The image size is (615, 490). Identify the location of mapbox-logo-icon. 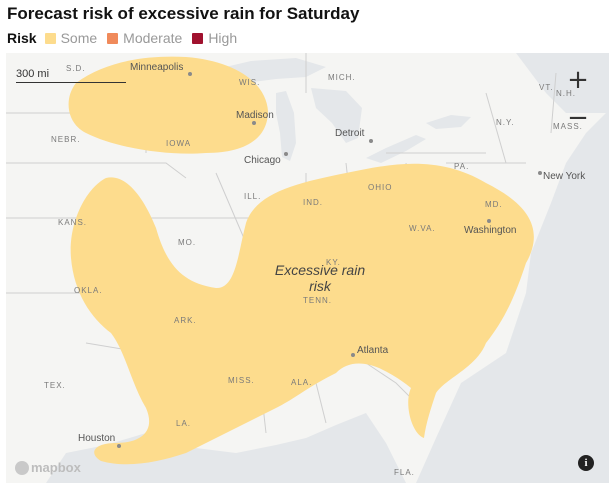
(22, 467).